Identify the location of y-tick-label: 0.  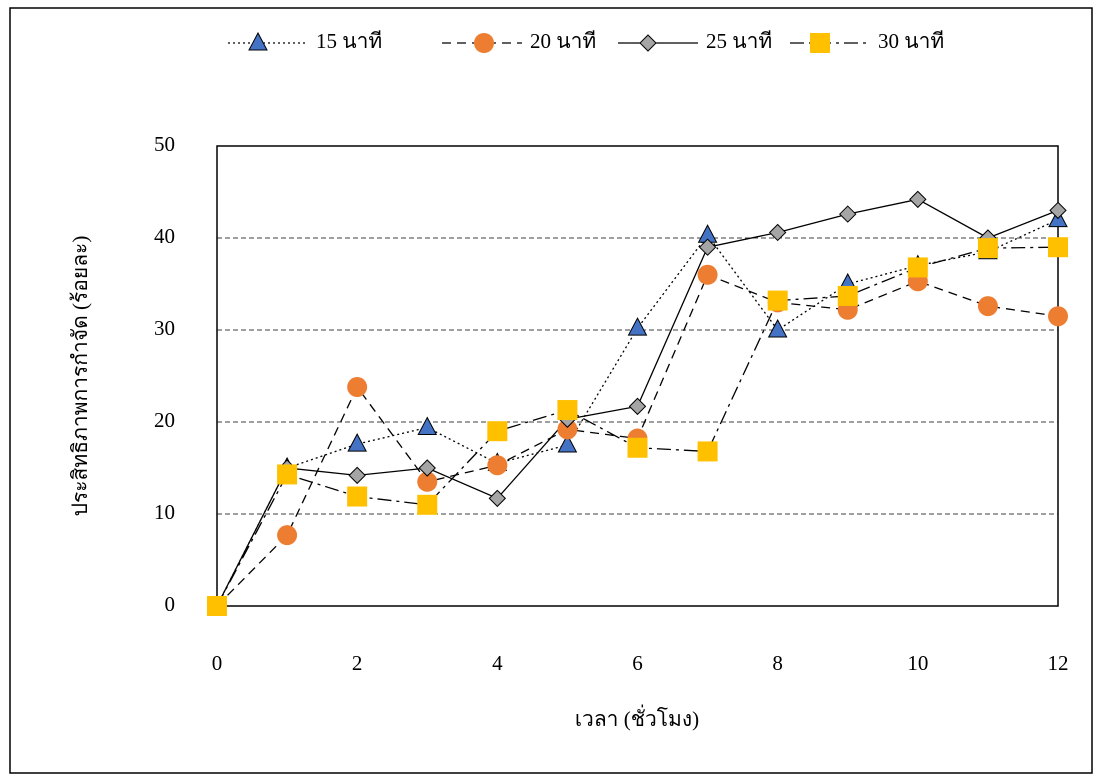
(170, 604).